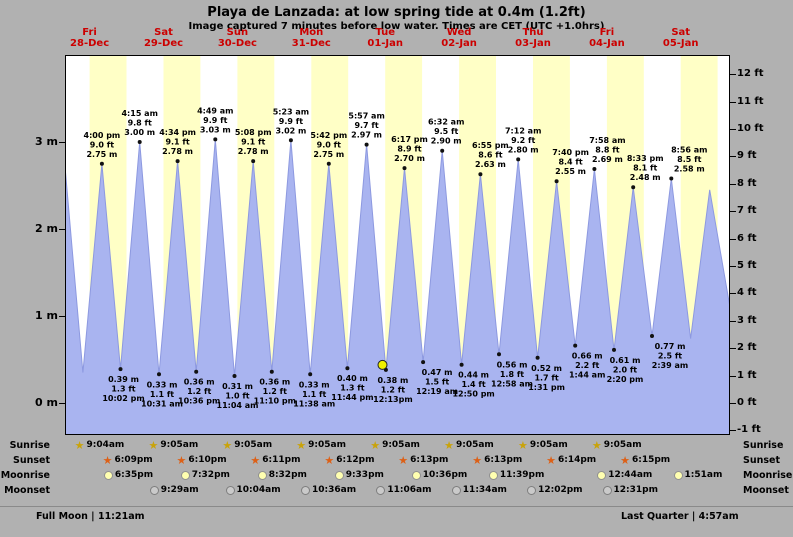  Describe the element at coordinates (570, 162) in the screenshot. I see `tide-annotation: 8.4 ft` at that location.